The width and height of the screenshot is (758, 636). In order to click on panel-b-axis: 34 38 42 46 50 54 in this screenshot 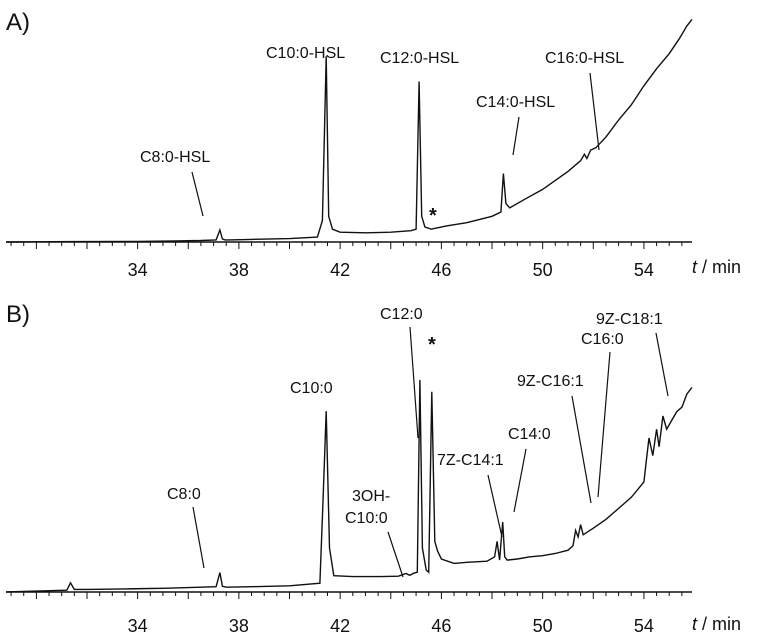, I will do `click(349, 613)`.